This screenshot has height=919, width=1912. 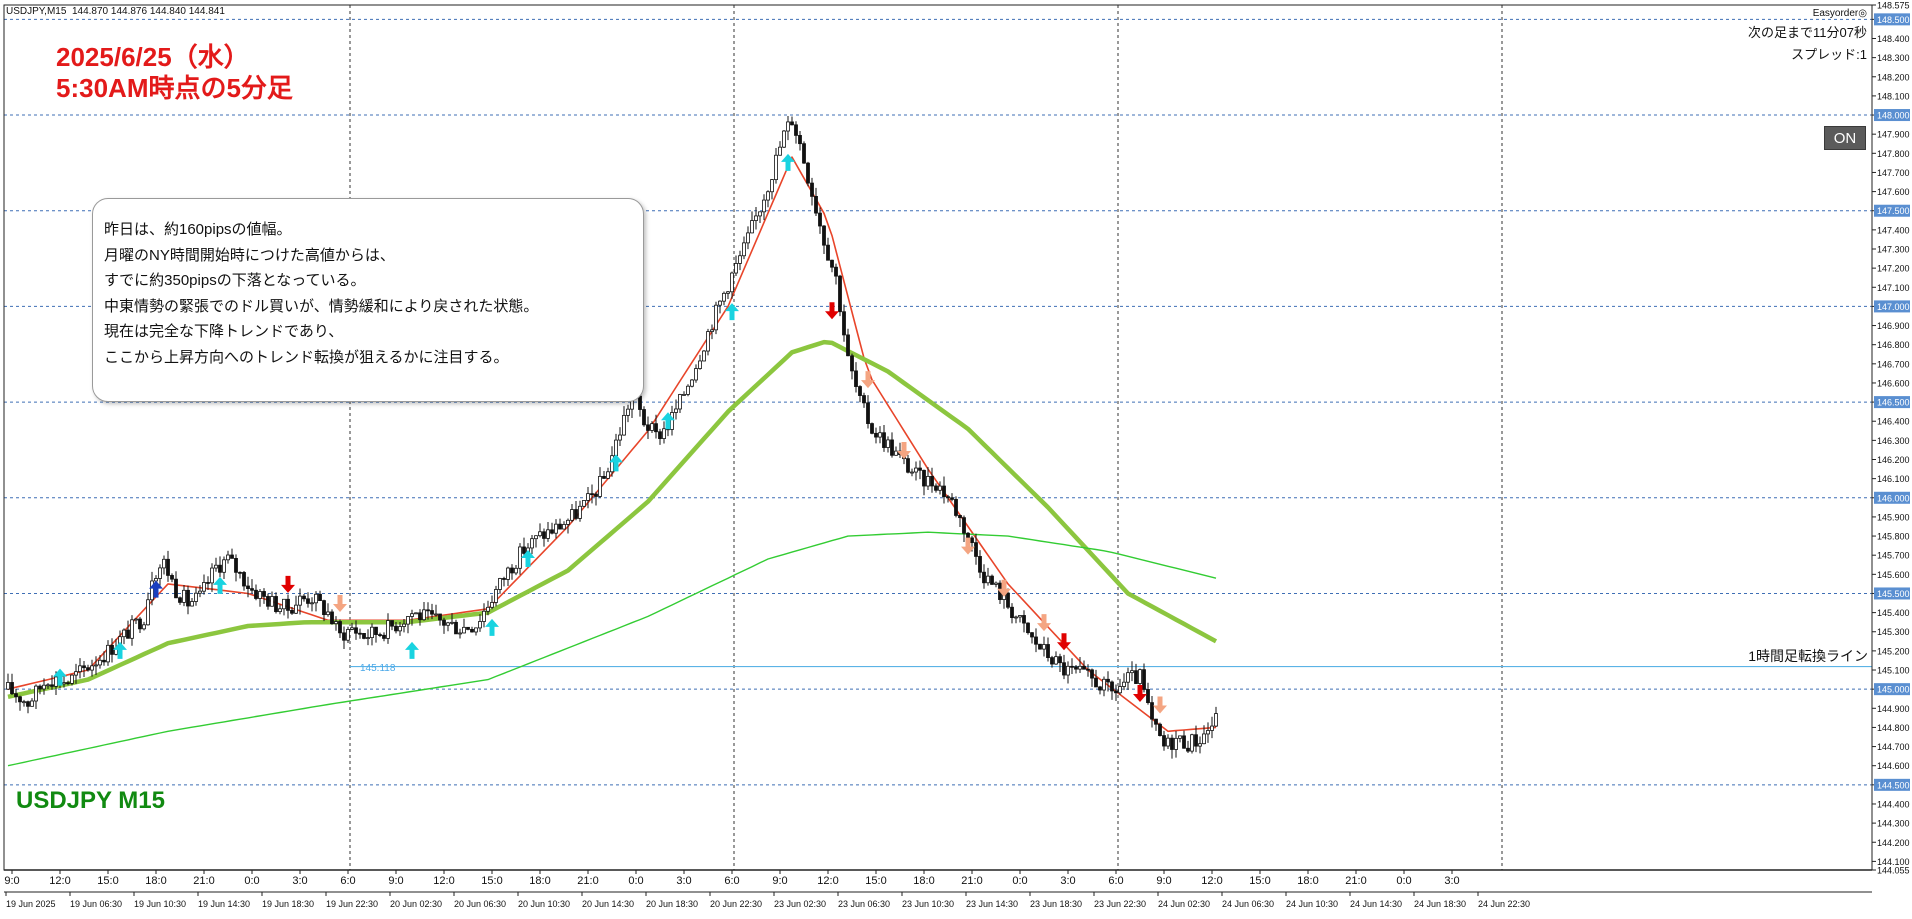 What do you see at coordinates (1893, 422) in the screenshot?
I see `price-tick-label: 146.400` at bounding box center [1893, 422].